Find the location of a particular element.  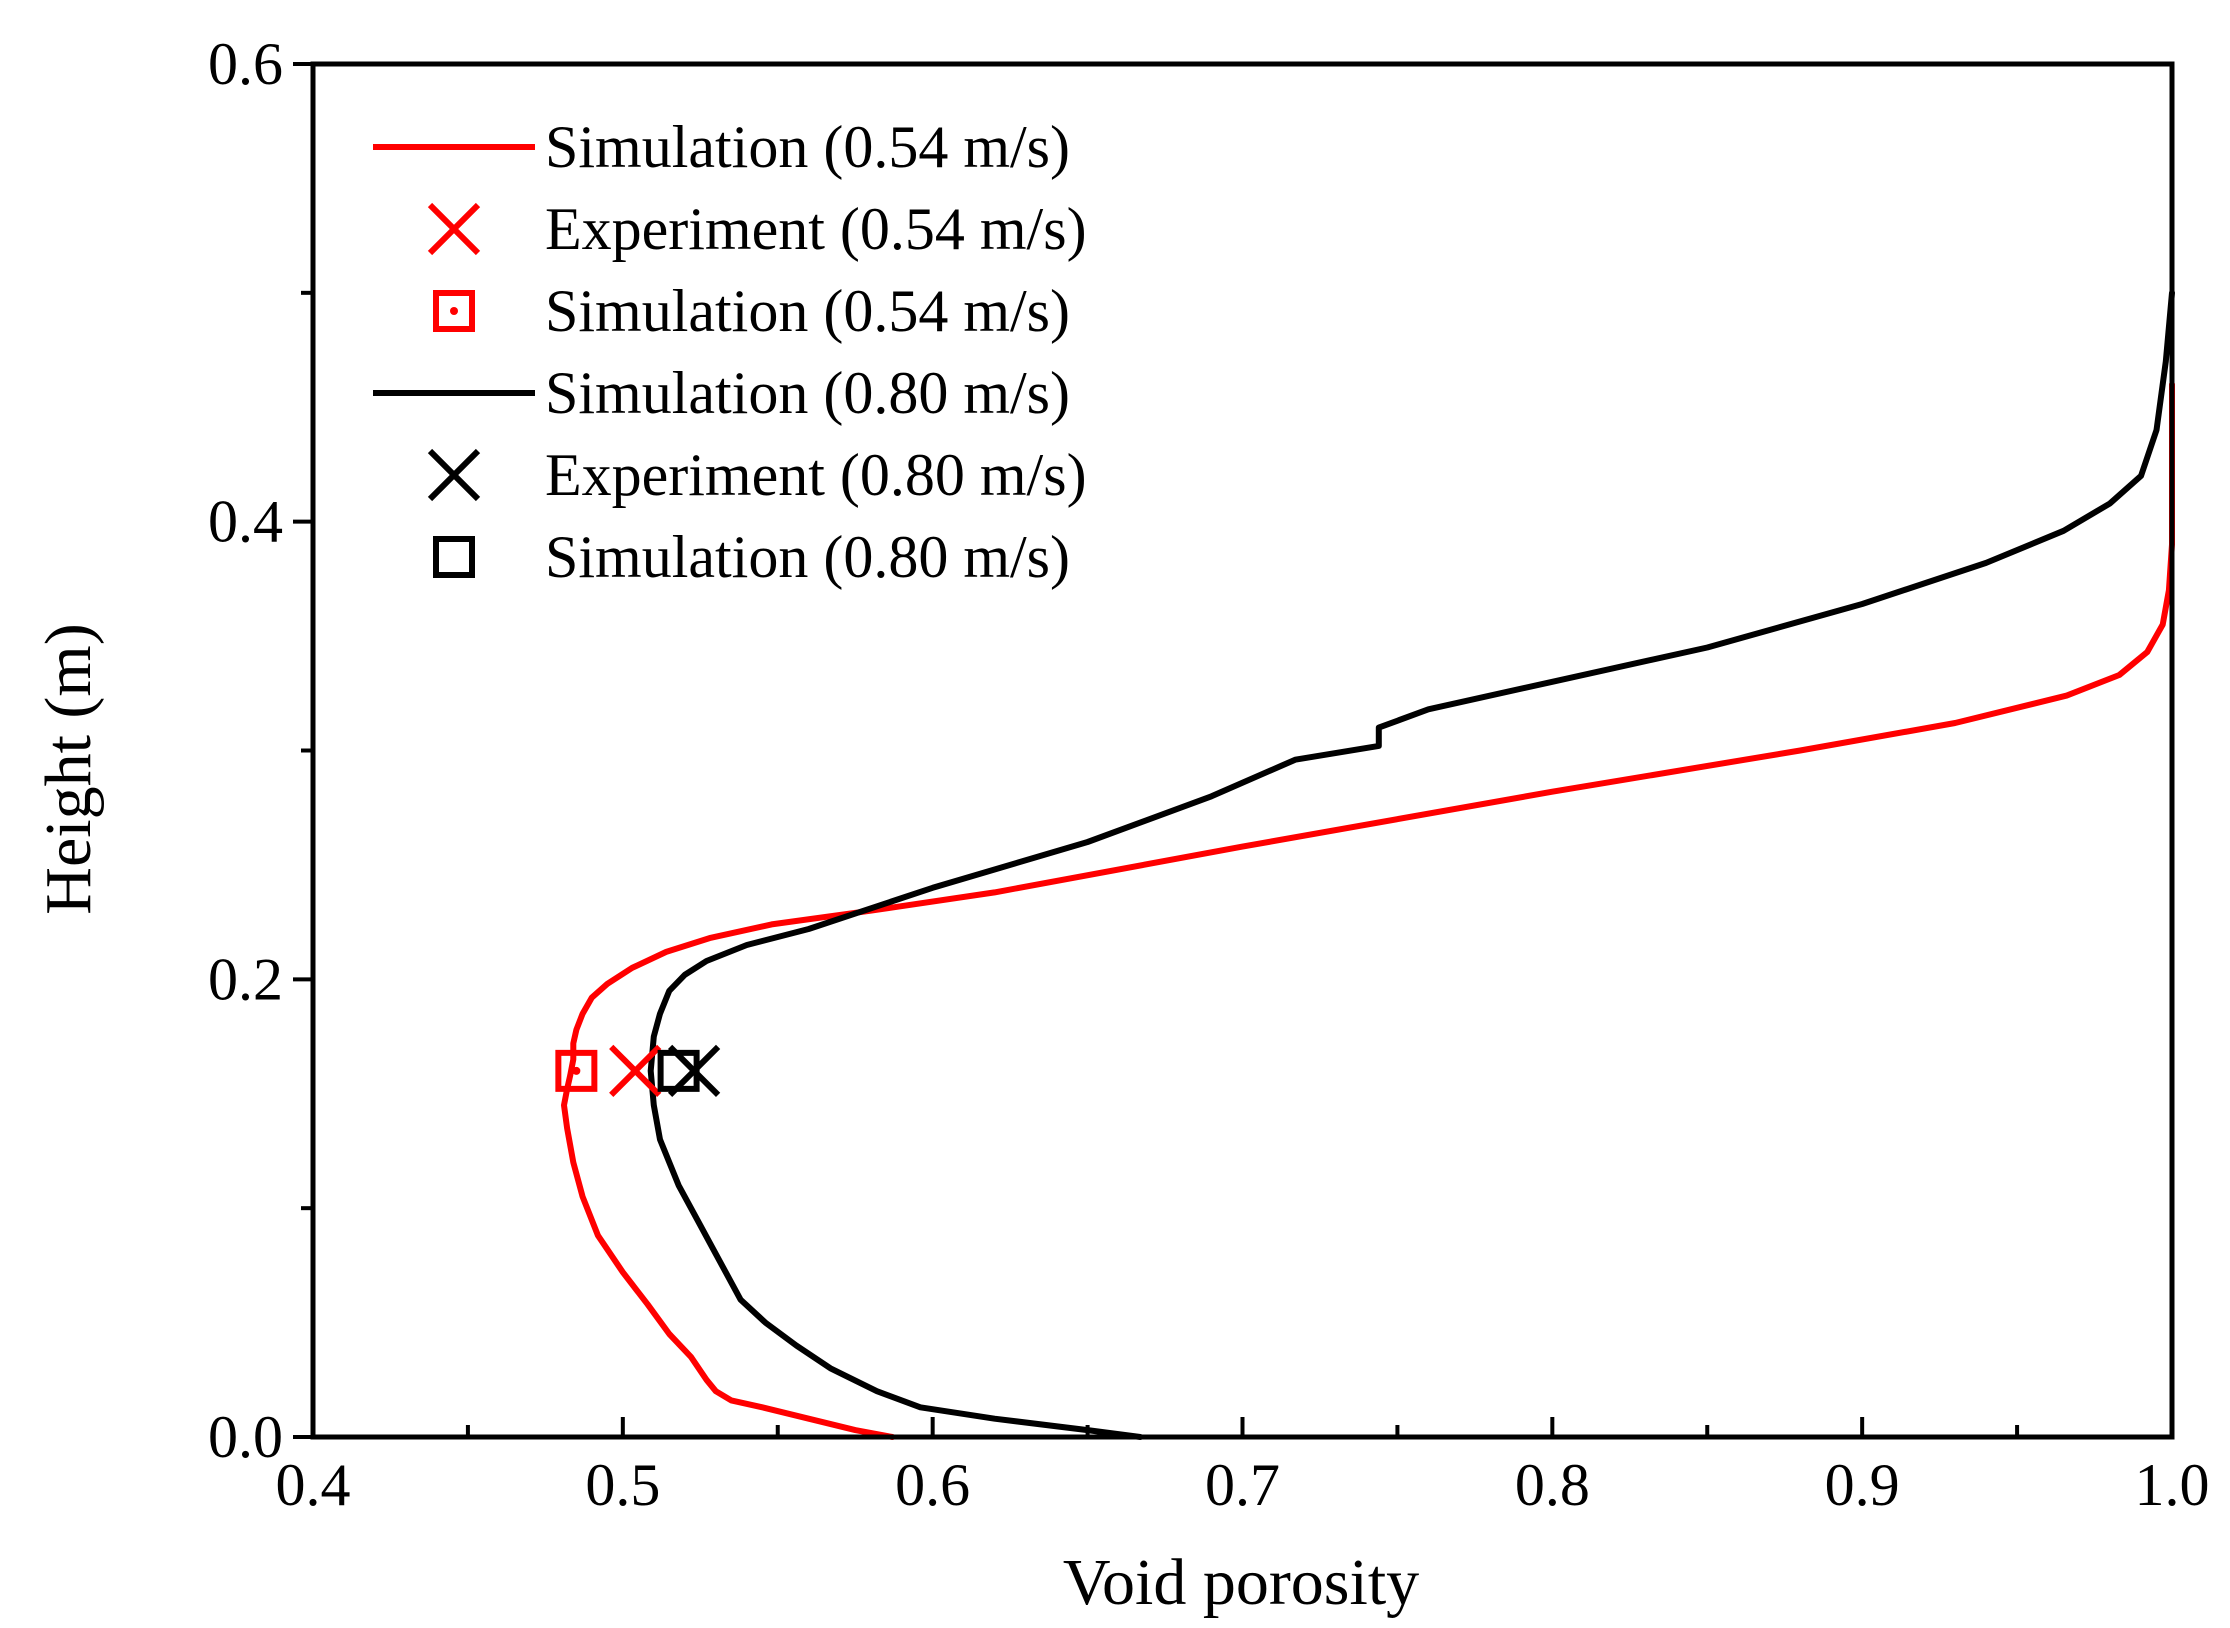

x-tick-labels: 0.4 0.5 0.6 0.7 0.8 0.9 1.0 is located at coordinates (1243, 1485).